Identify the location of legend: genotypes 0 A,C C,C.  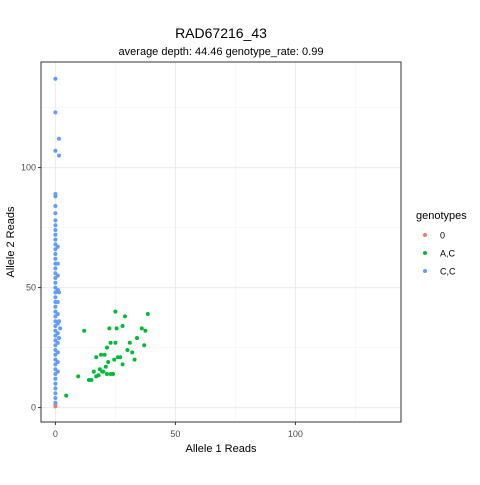
(441, 243).